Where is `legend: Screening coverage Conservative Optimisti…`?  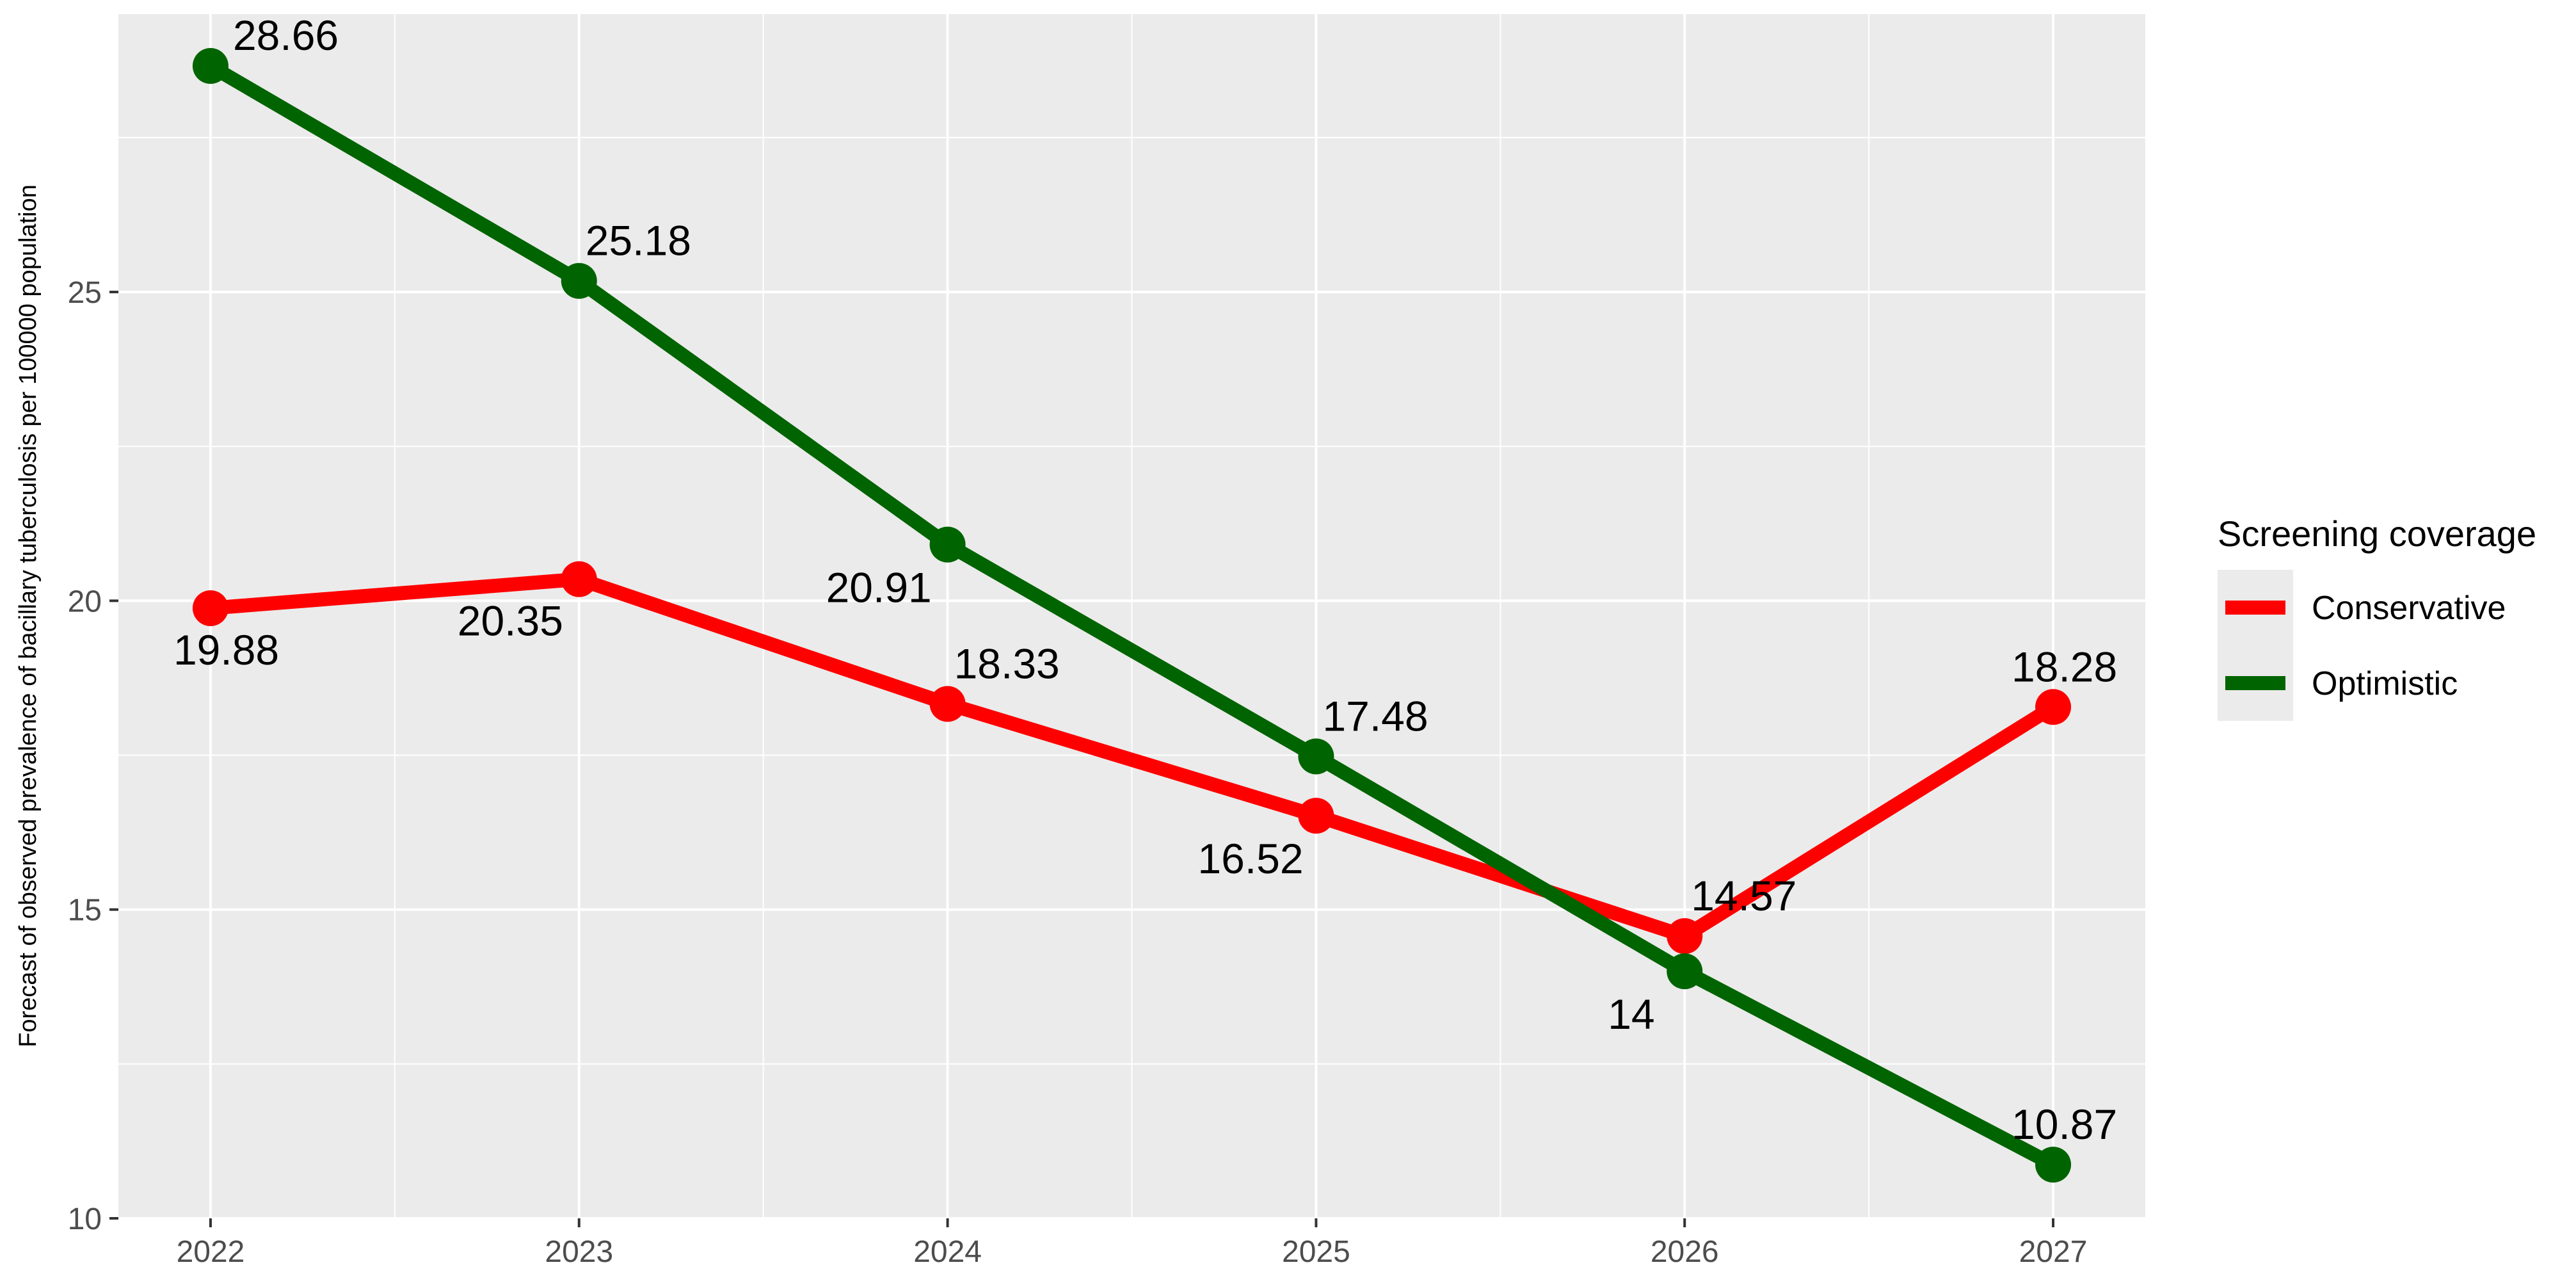
legend: Screening coverage Conservative Optimisti… is located at coordinates (2377, 617).